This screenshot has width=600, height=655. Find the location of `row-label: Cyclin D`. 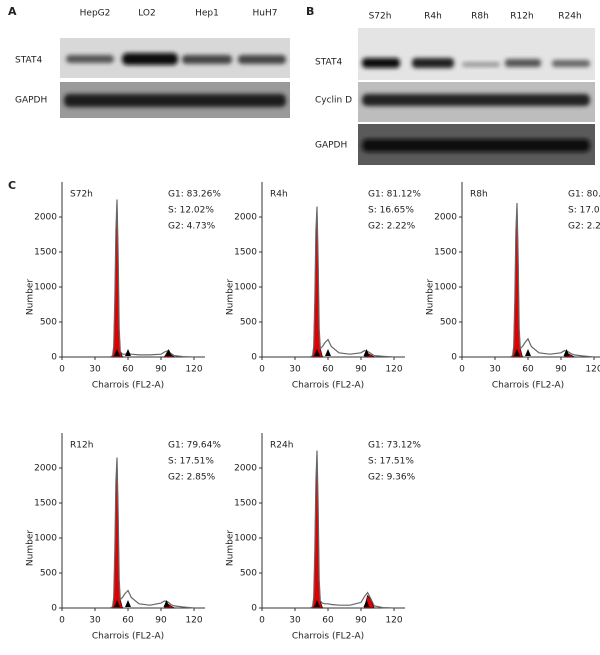

row-label: Cyclin D is located at coordinates (333, 101).